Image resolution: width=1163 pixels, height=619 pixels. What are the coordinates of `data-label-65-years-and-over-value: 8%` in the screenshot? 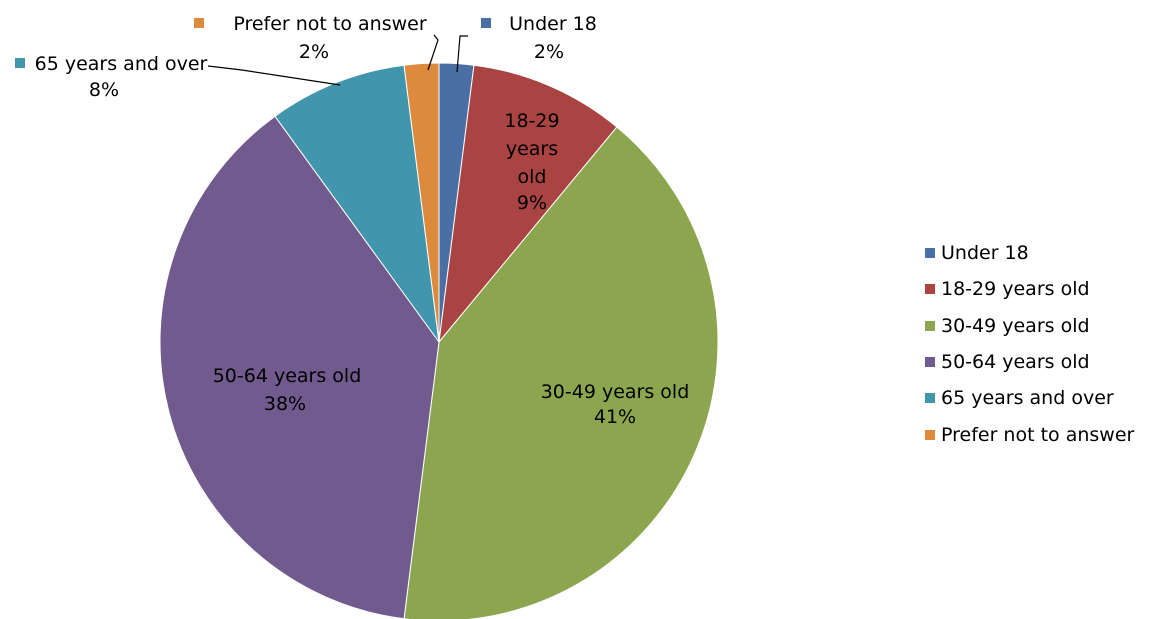 It's located at (104, 90).